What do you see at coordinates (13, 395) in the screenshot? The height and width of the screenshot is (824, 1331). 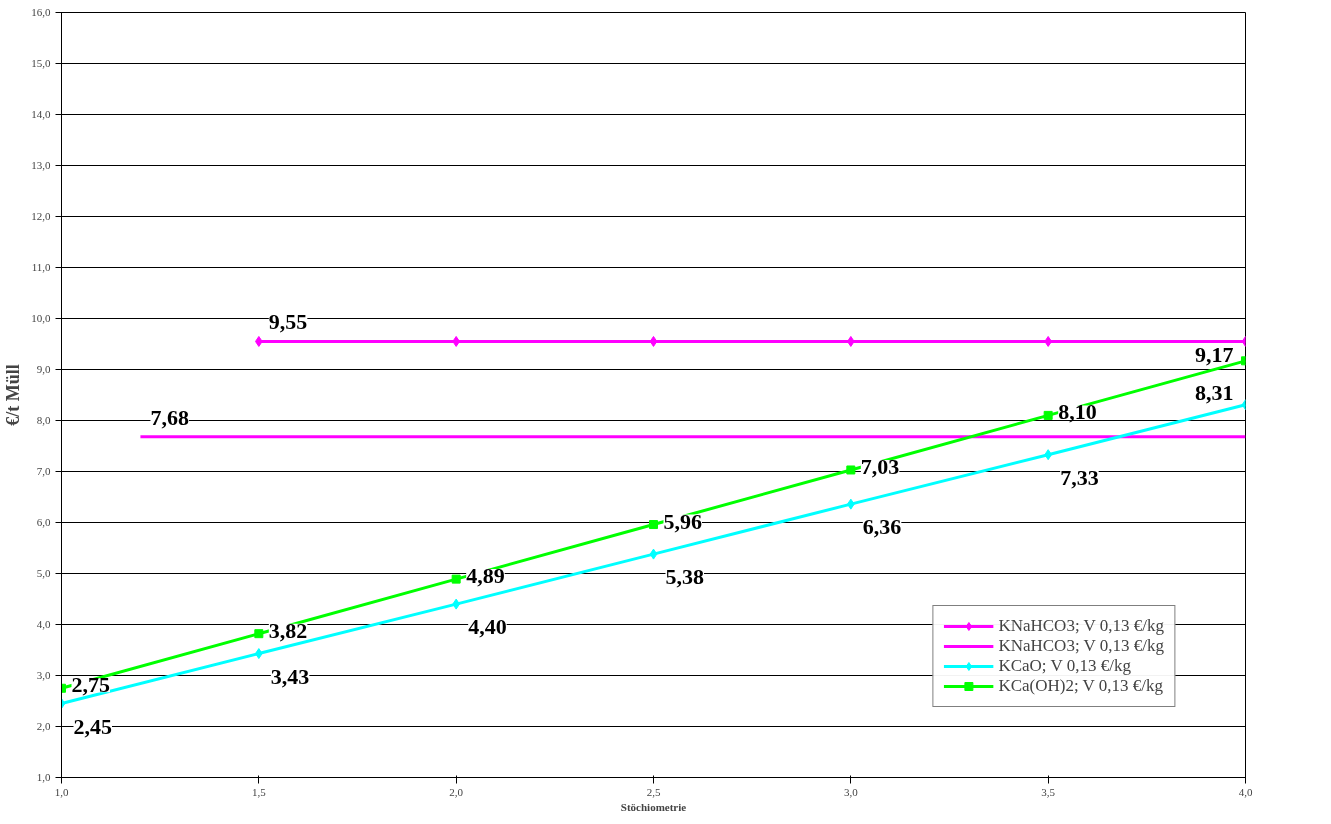 I see `y-axis-title: €/t Müll` at bounding box center [13, 395].